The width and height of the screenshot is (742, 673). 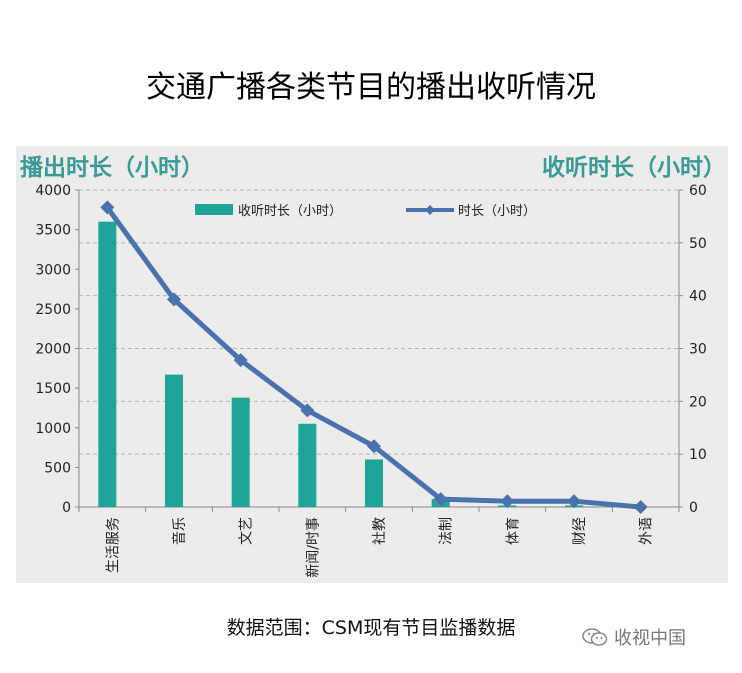 What do you see at coordinates (53, 270) in the screenshot?
I see `left-tick-label: 3000` at bounding box center [53, 270].